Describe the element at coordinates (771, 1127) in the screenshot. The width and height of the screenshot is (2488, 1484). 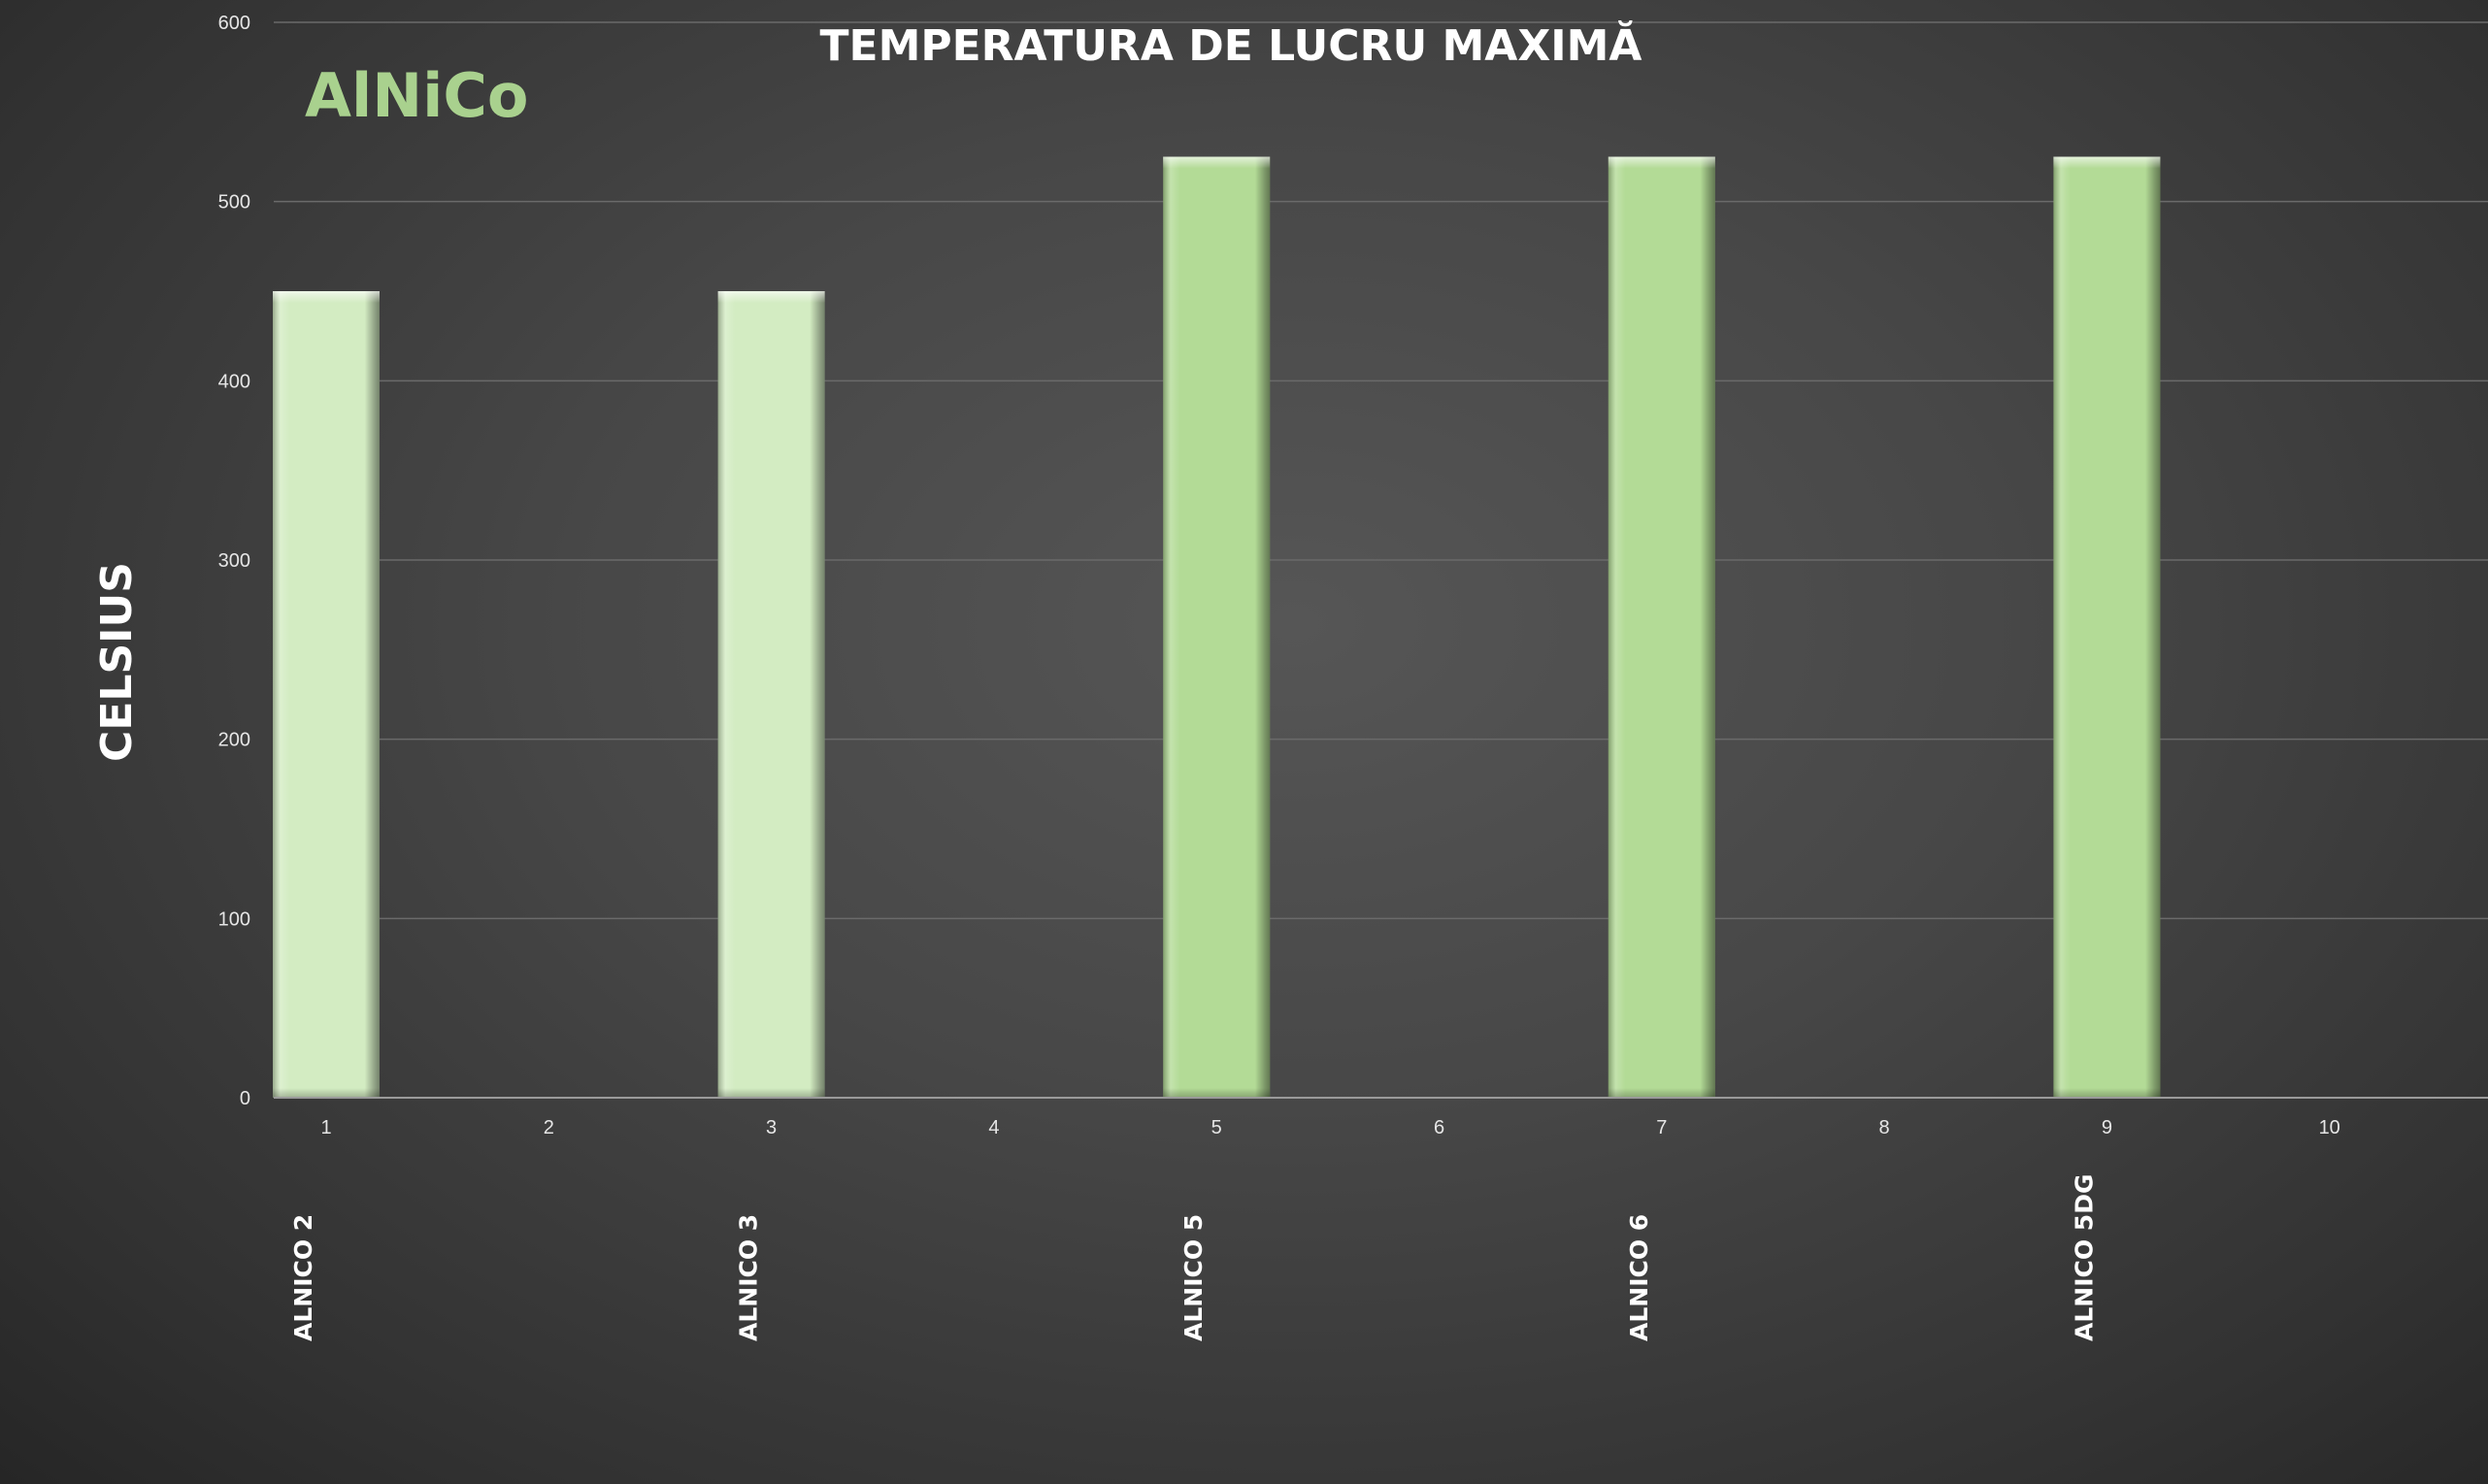
I see `x-tick-label: 3` at that location.